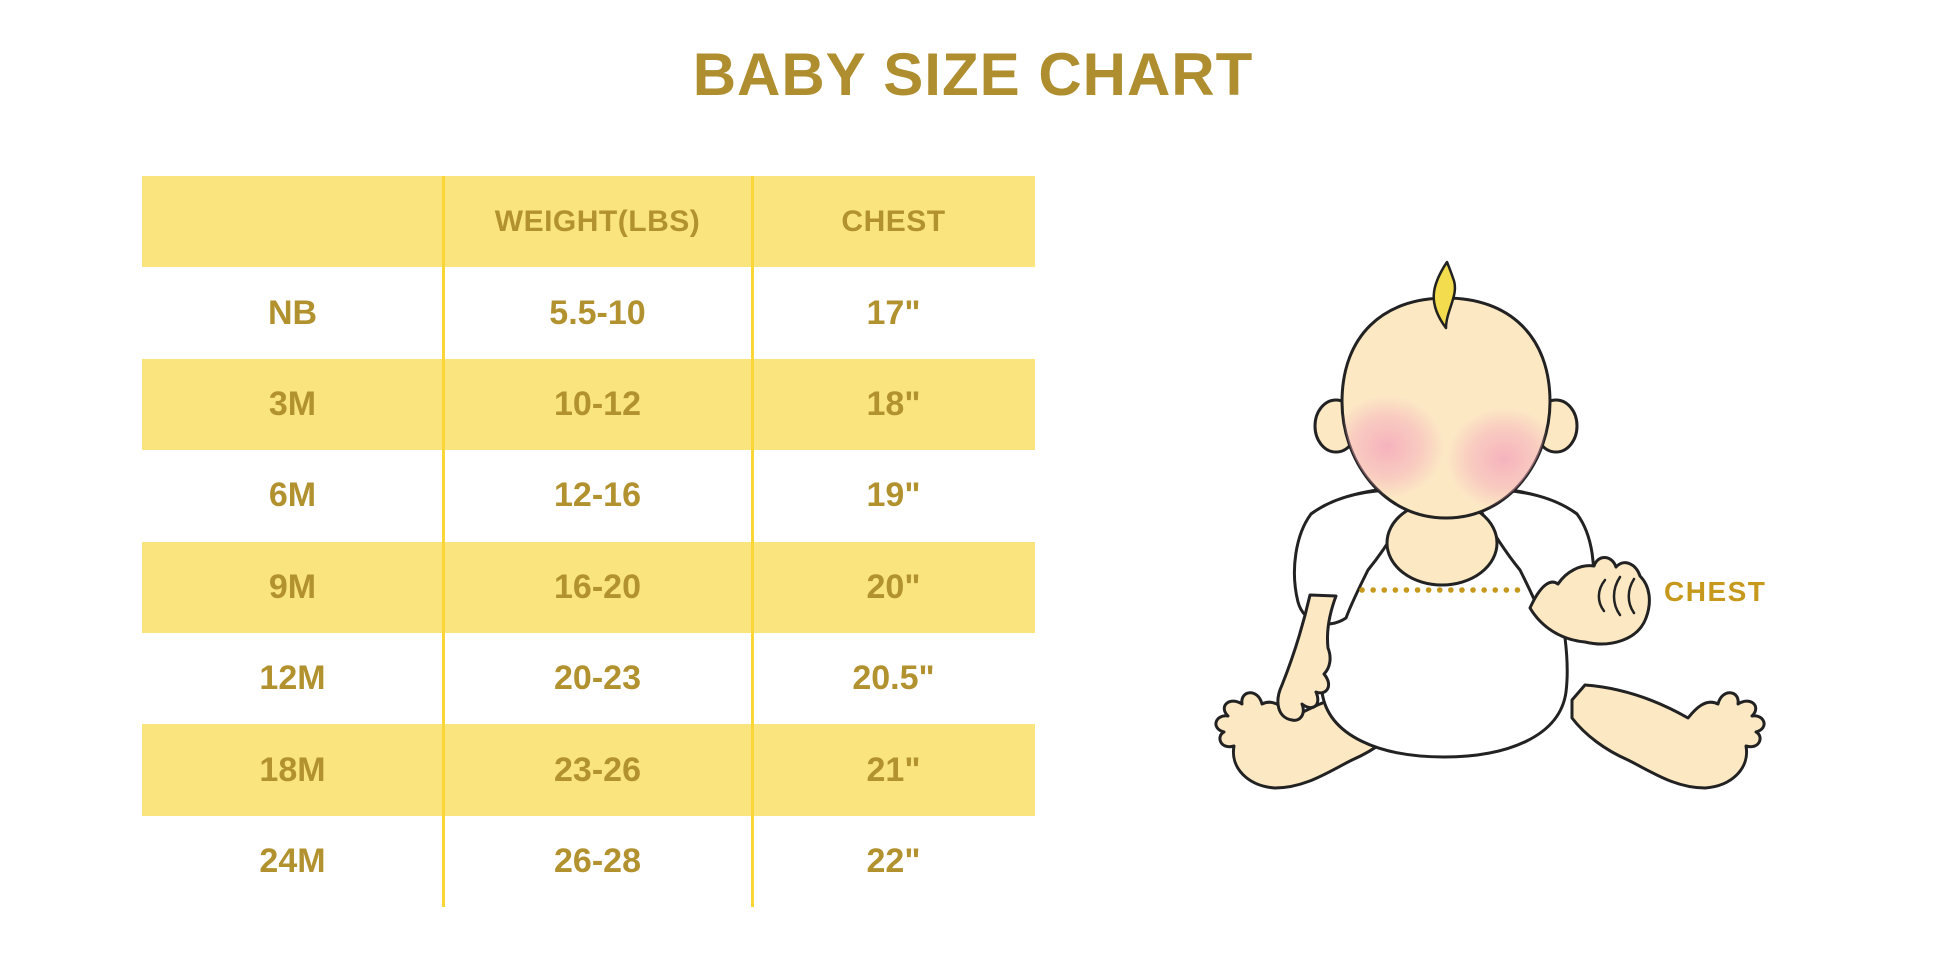  Describe the element at coordinates (893, 860) in the screenshot. I see `cell-chest: 22"` at that location.